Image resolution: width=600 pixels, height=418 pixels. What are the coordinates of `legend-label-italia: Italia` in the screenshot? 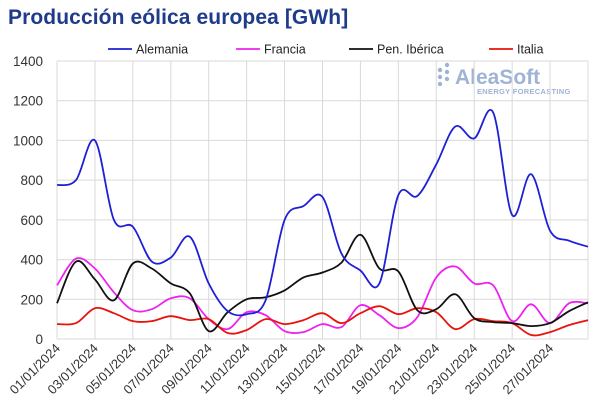 It's located at (530, 50).